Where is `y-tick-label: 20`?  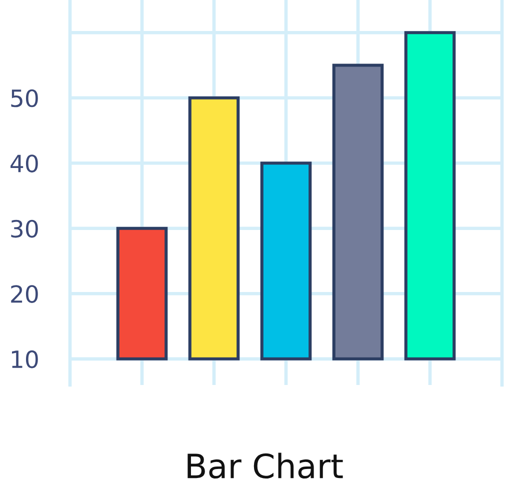
y-tick-label: 20 is located at coordinates (24, 294).